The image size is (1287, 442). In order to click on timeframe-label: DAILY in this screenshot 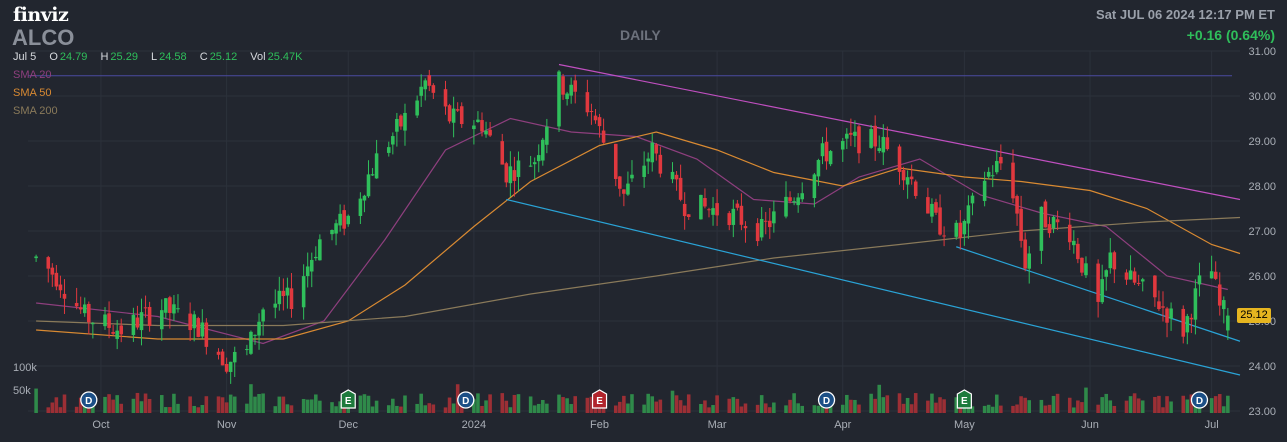, I will do `click(640, 35)`.